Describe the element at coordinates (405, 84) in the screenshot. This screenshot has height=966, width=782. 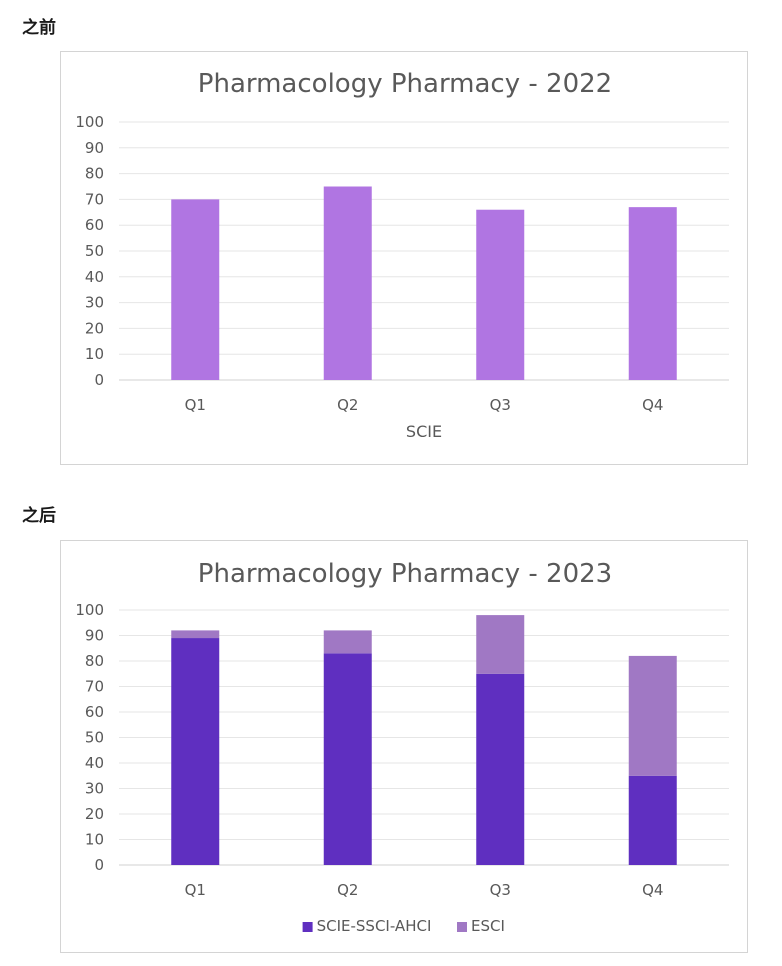
I see `chart-title: Pharmacology Pharmacy - 2022` at that location.